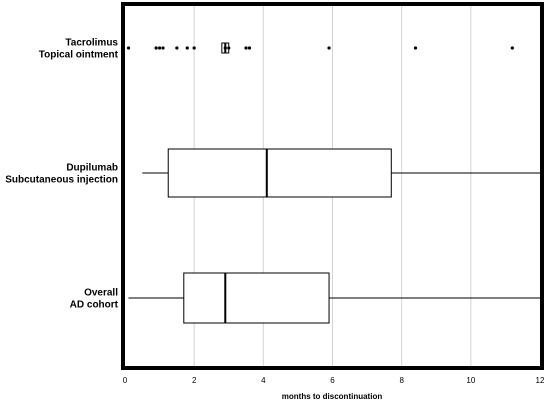  Describe the element at coordinates (61, 180) in the screenshot. I see `category-label-1-line-1: Subcutaneous injection` at that location.